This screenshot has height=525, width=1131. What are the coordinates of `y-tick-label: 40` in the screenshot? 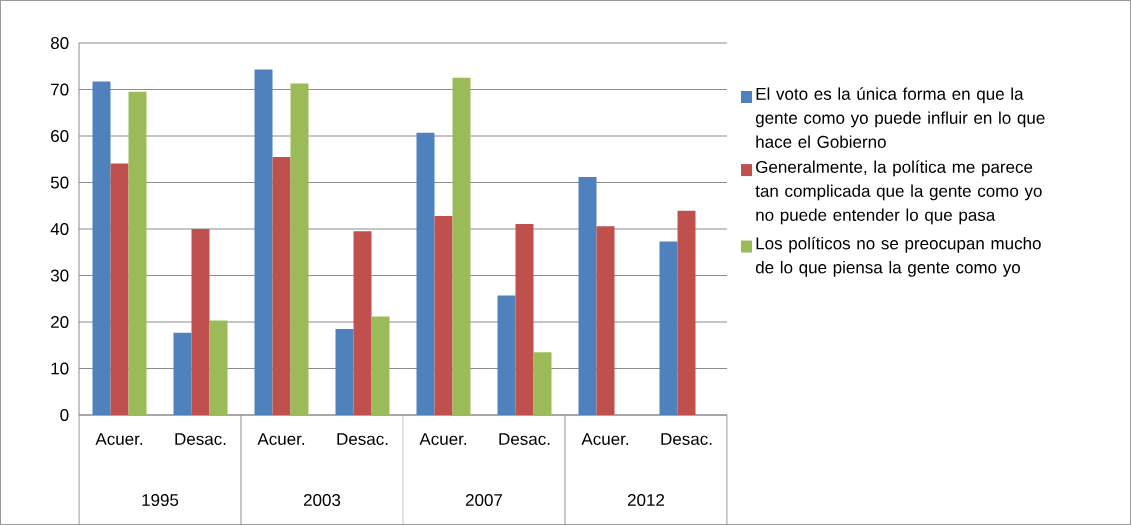 It's located at (59, 229).